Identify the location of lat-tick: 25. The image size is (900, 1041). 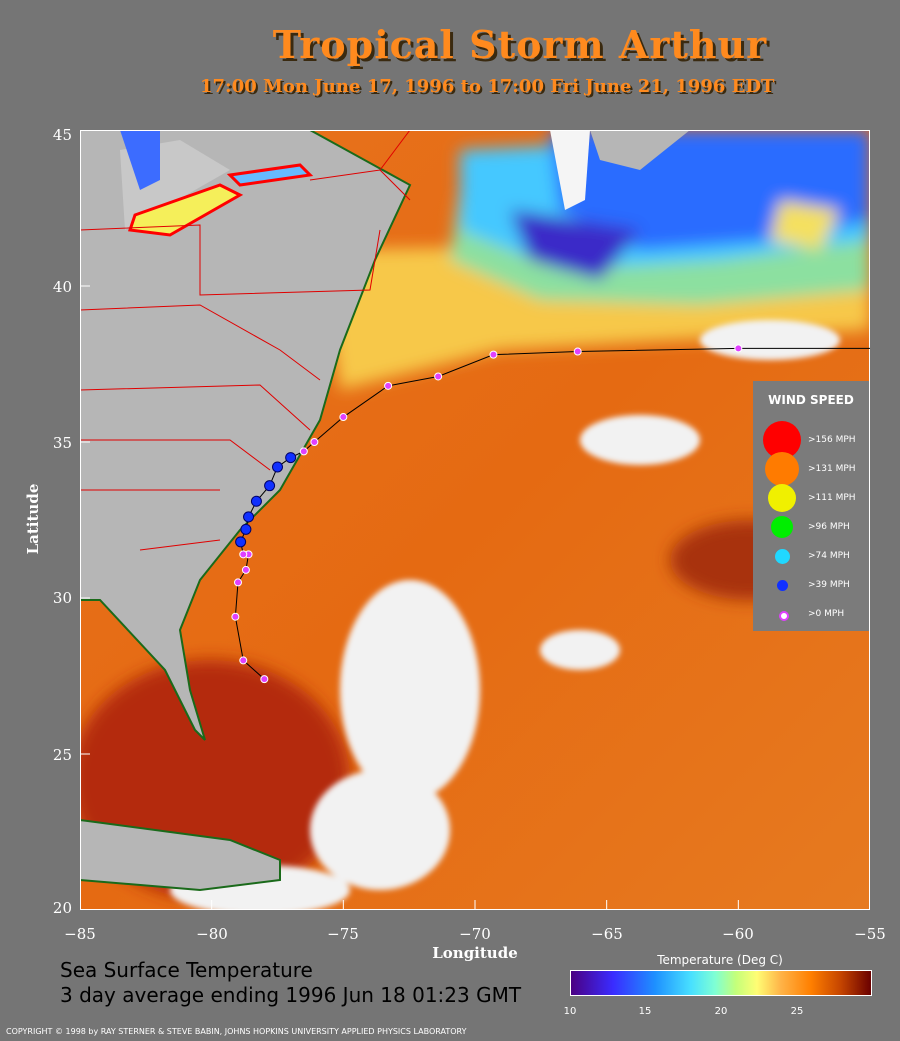
(62, 755).